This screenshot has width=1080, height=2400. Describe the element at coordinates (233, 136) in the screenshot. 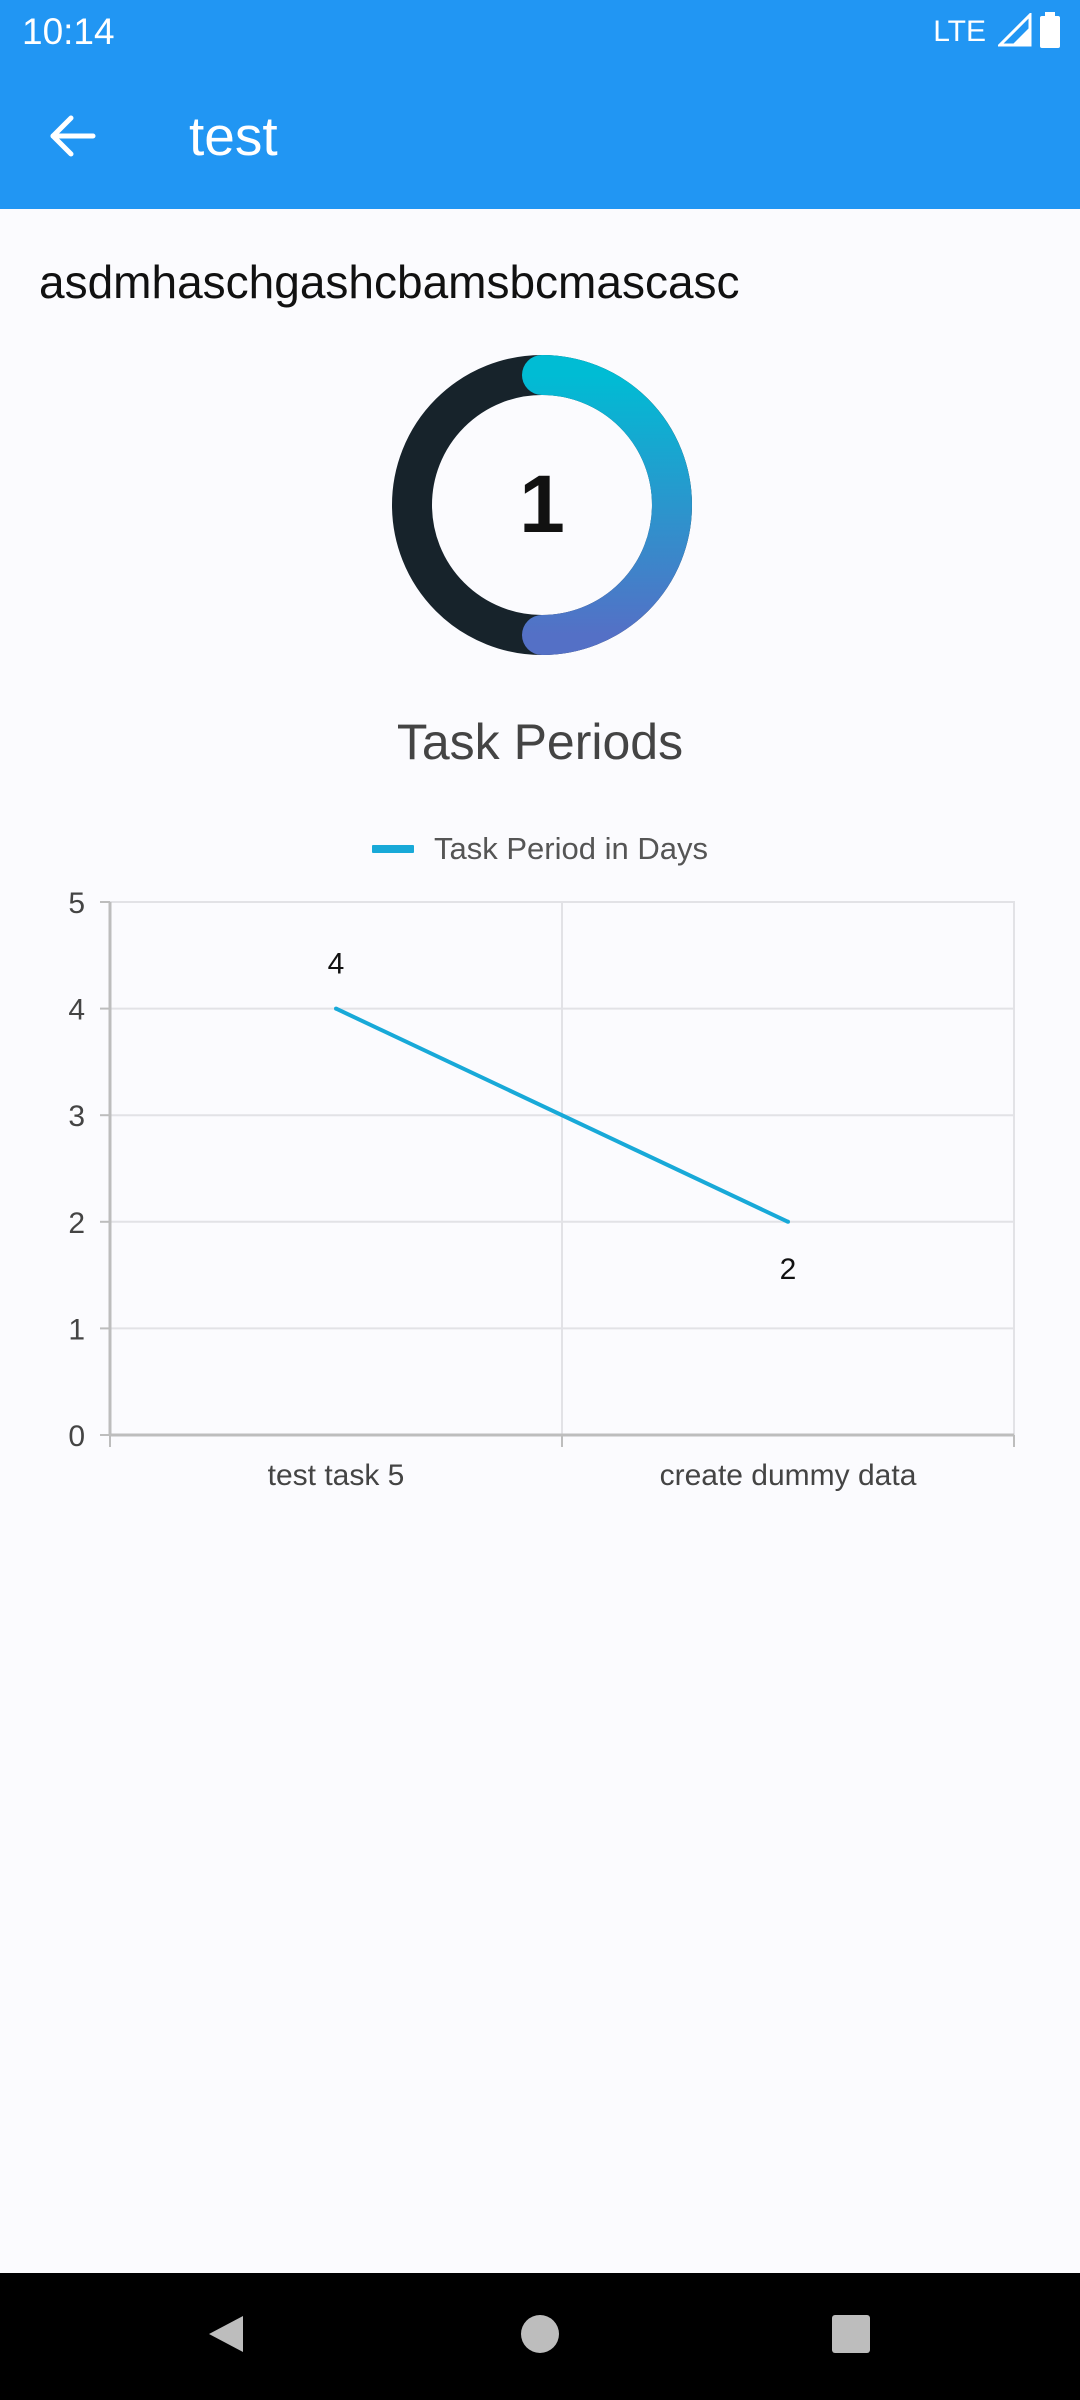

I see `page-title: test` at that location.